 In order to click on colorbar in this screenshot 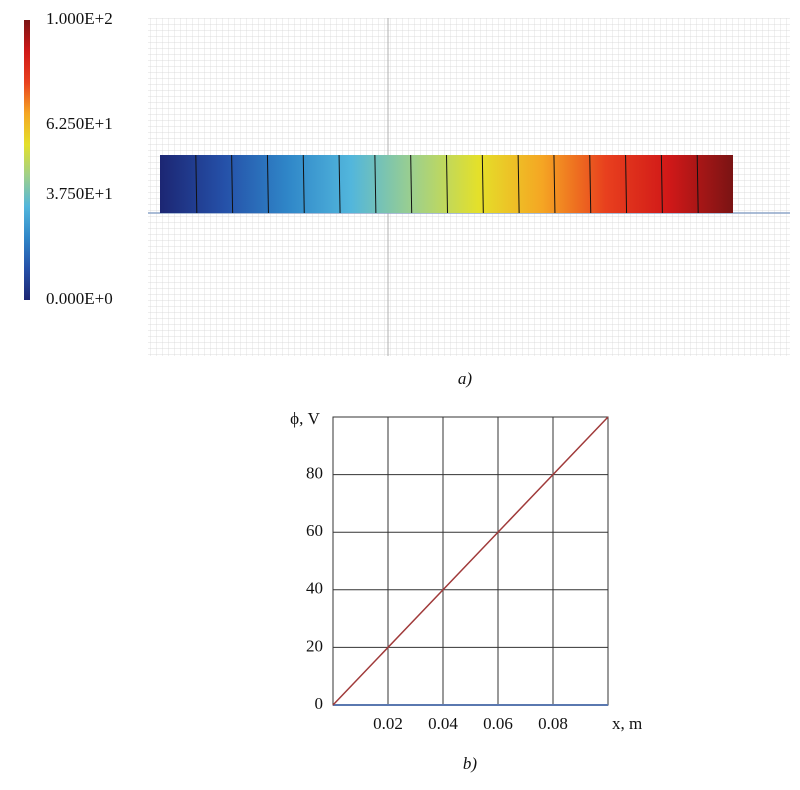, I will do `click(27, 160)`.